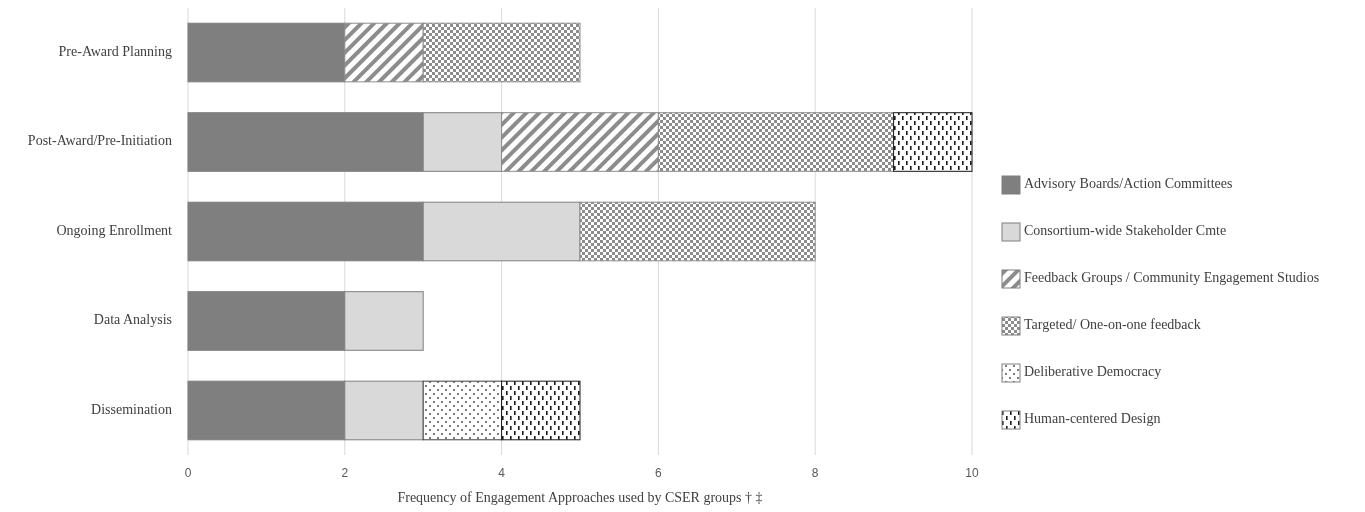 The height and width of the screenshot is (512, 1365). What do you see at coordinates (132, 320) in the screenshot?
I see `y-tick-label: Data Analysis` at bounding box center [132, 320].